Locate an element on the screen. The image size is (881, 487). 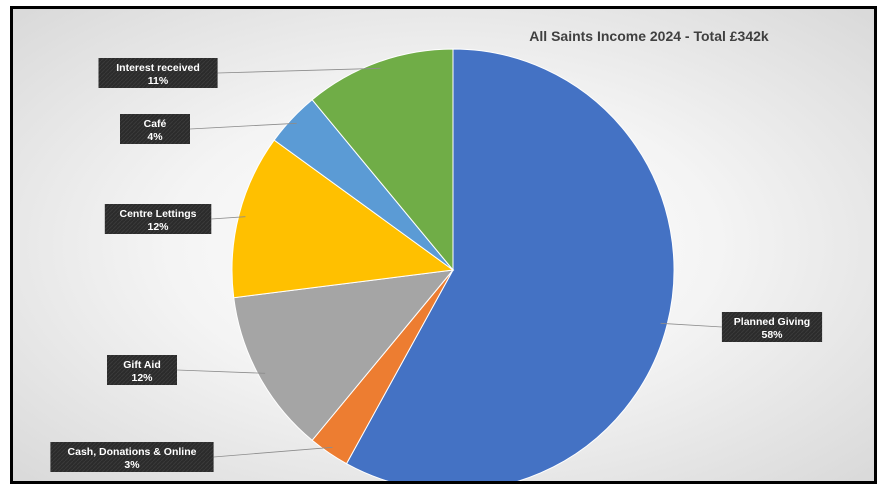
data-label-percent: 4% is located at coordinates (155, 137).